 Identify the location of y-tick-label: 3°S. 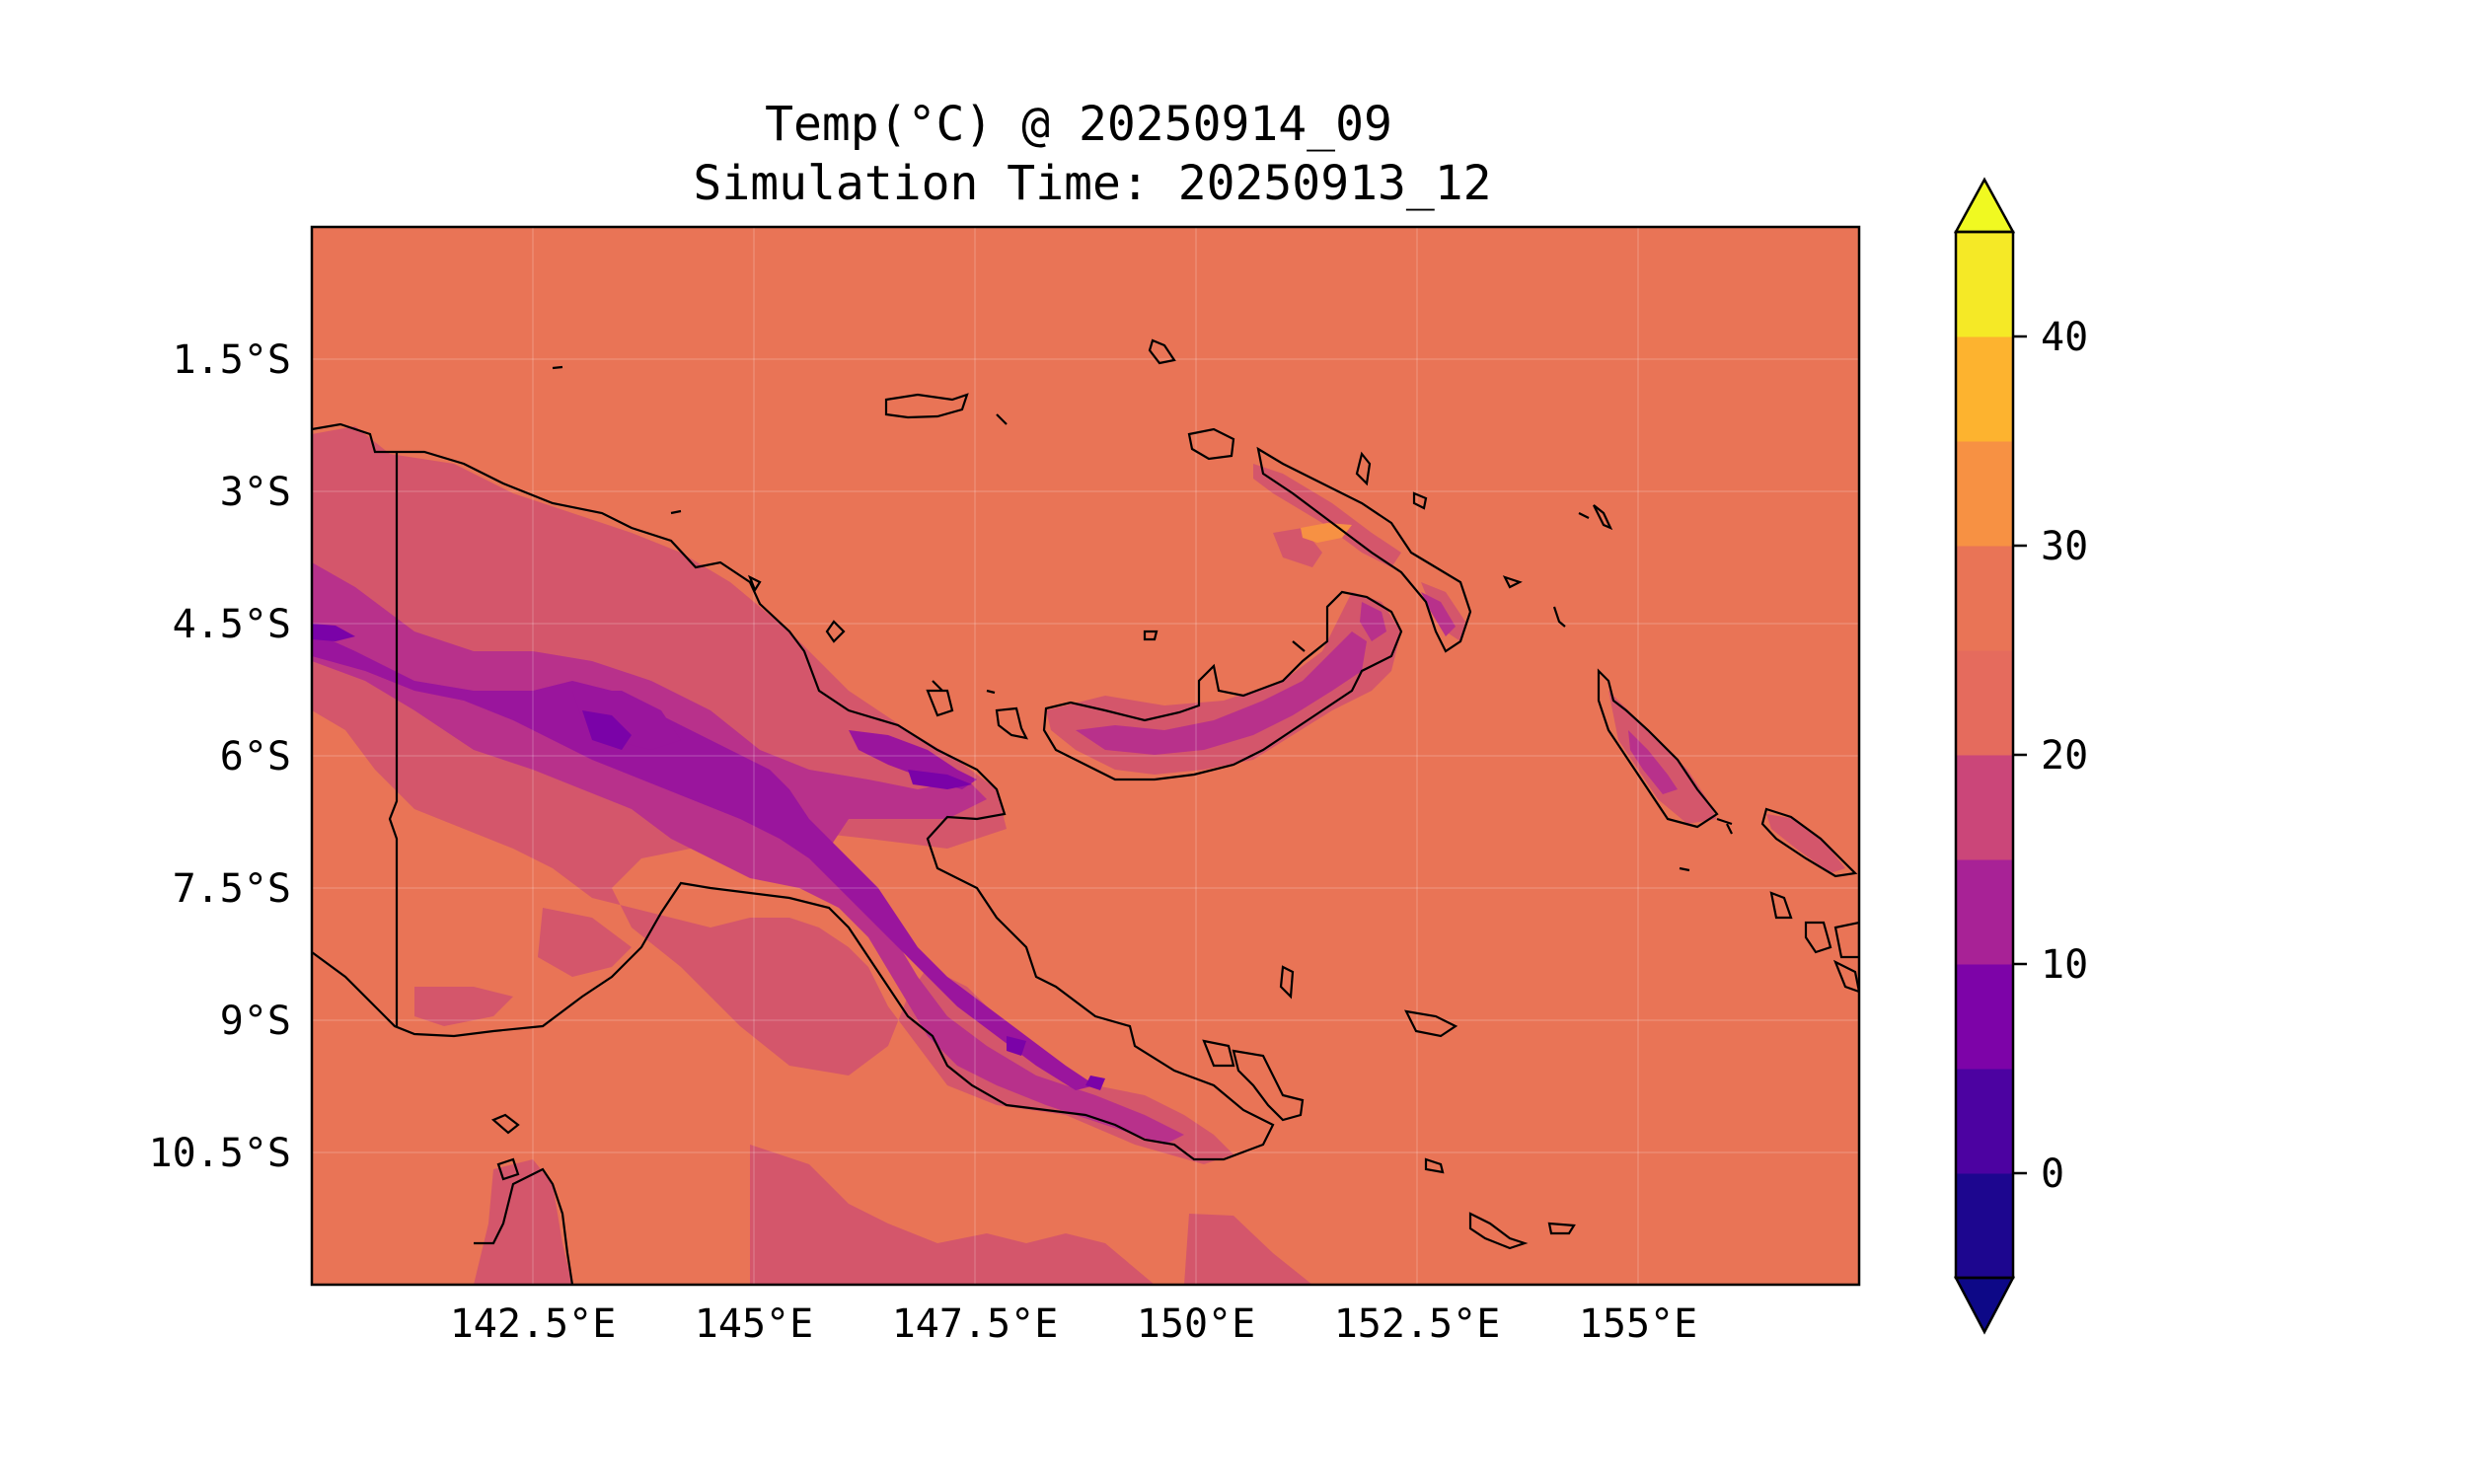
(255, 492).